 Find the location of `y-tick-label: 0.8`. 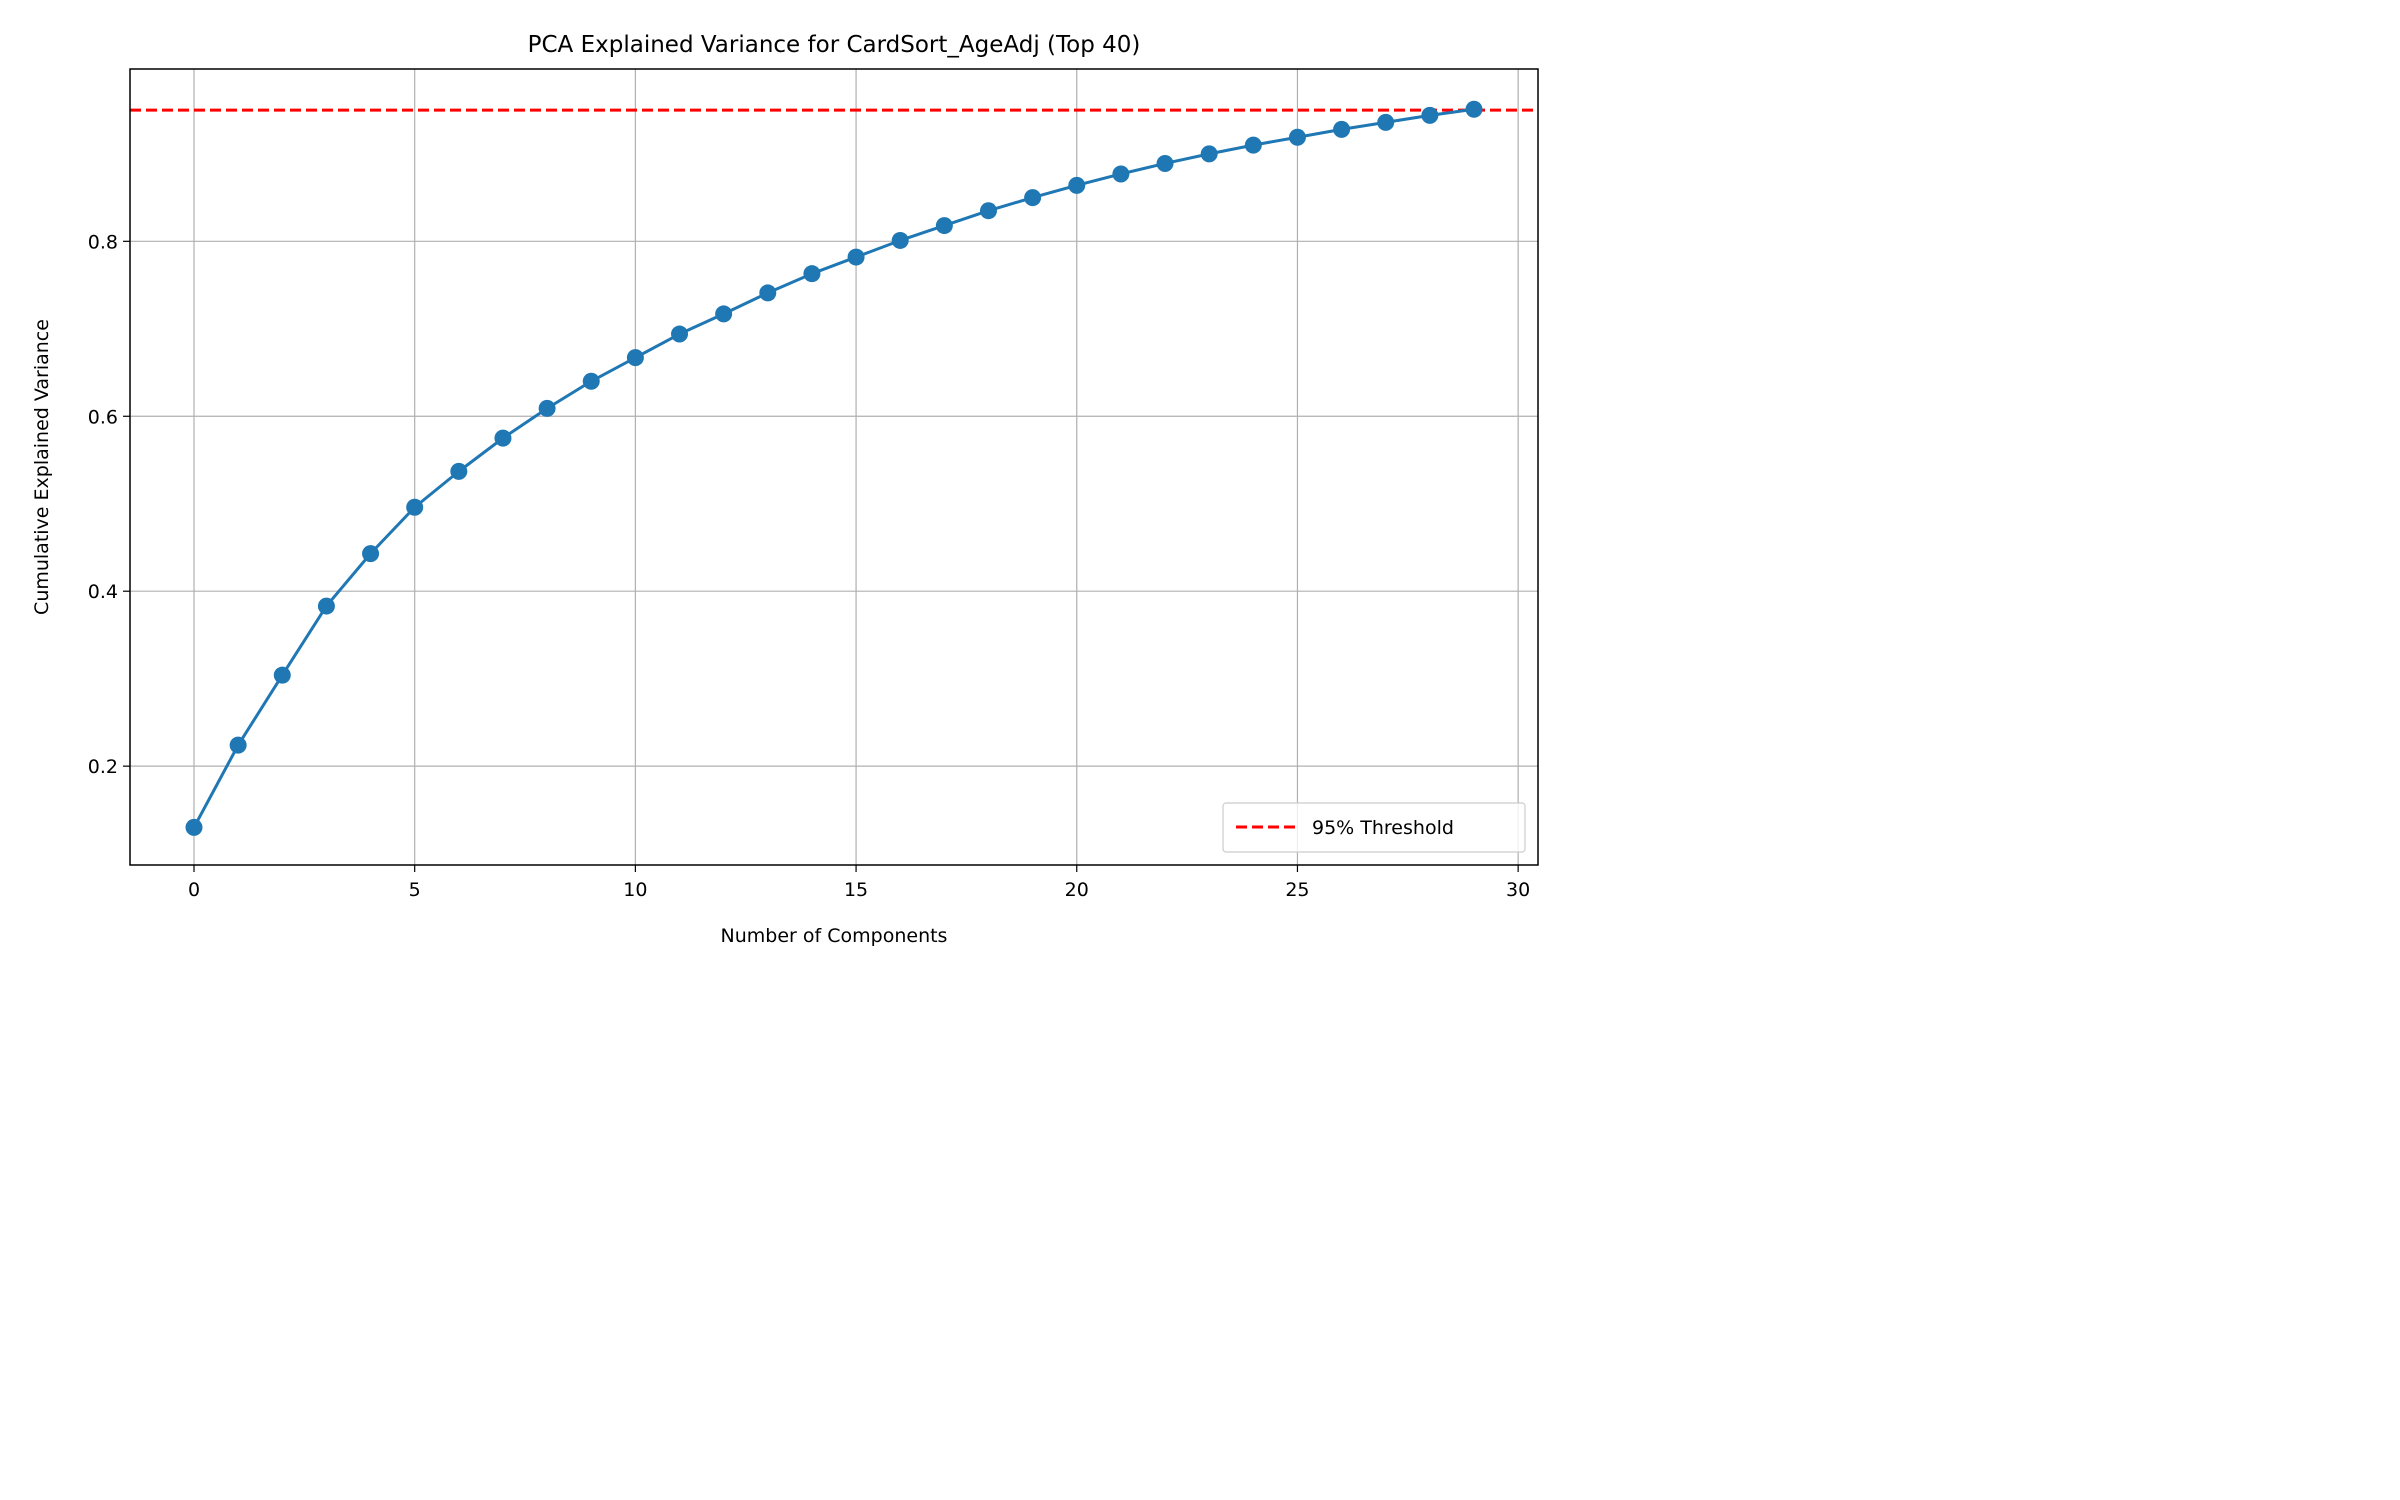

y-tick-label: 0.8 is located at coordinates (103, 242).